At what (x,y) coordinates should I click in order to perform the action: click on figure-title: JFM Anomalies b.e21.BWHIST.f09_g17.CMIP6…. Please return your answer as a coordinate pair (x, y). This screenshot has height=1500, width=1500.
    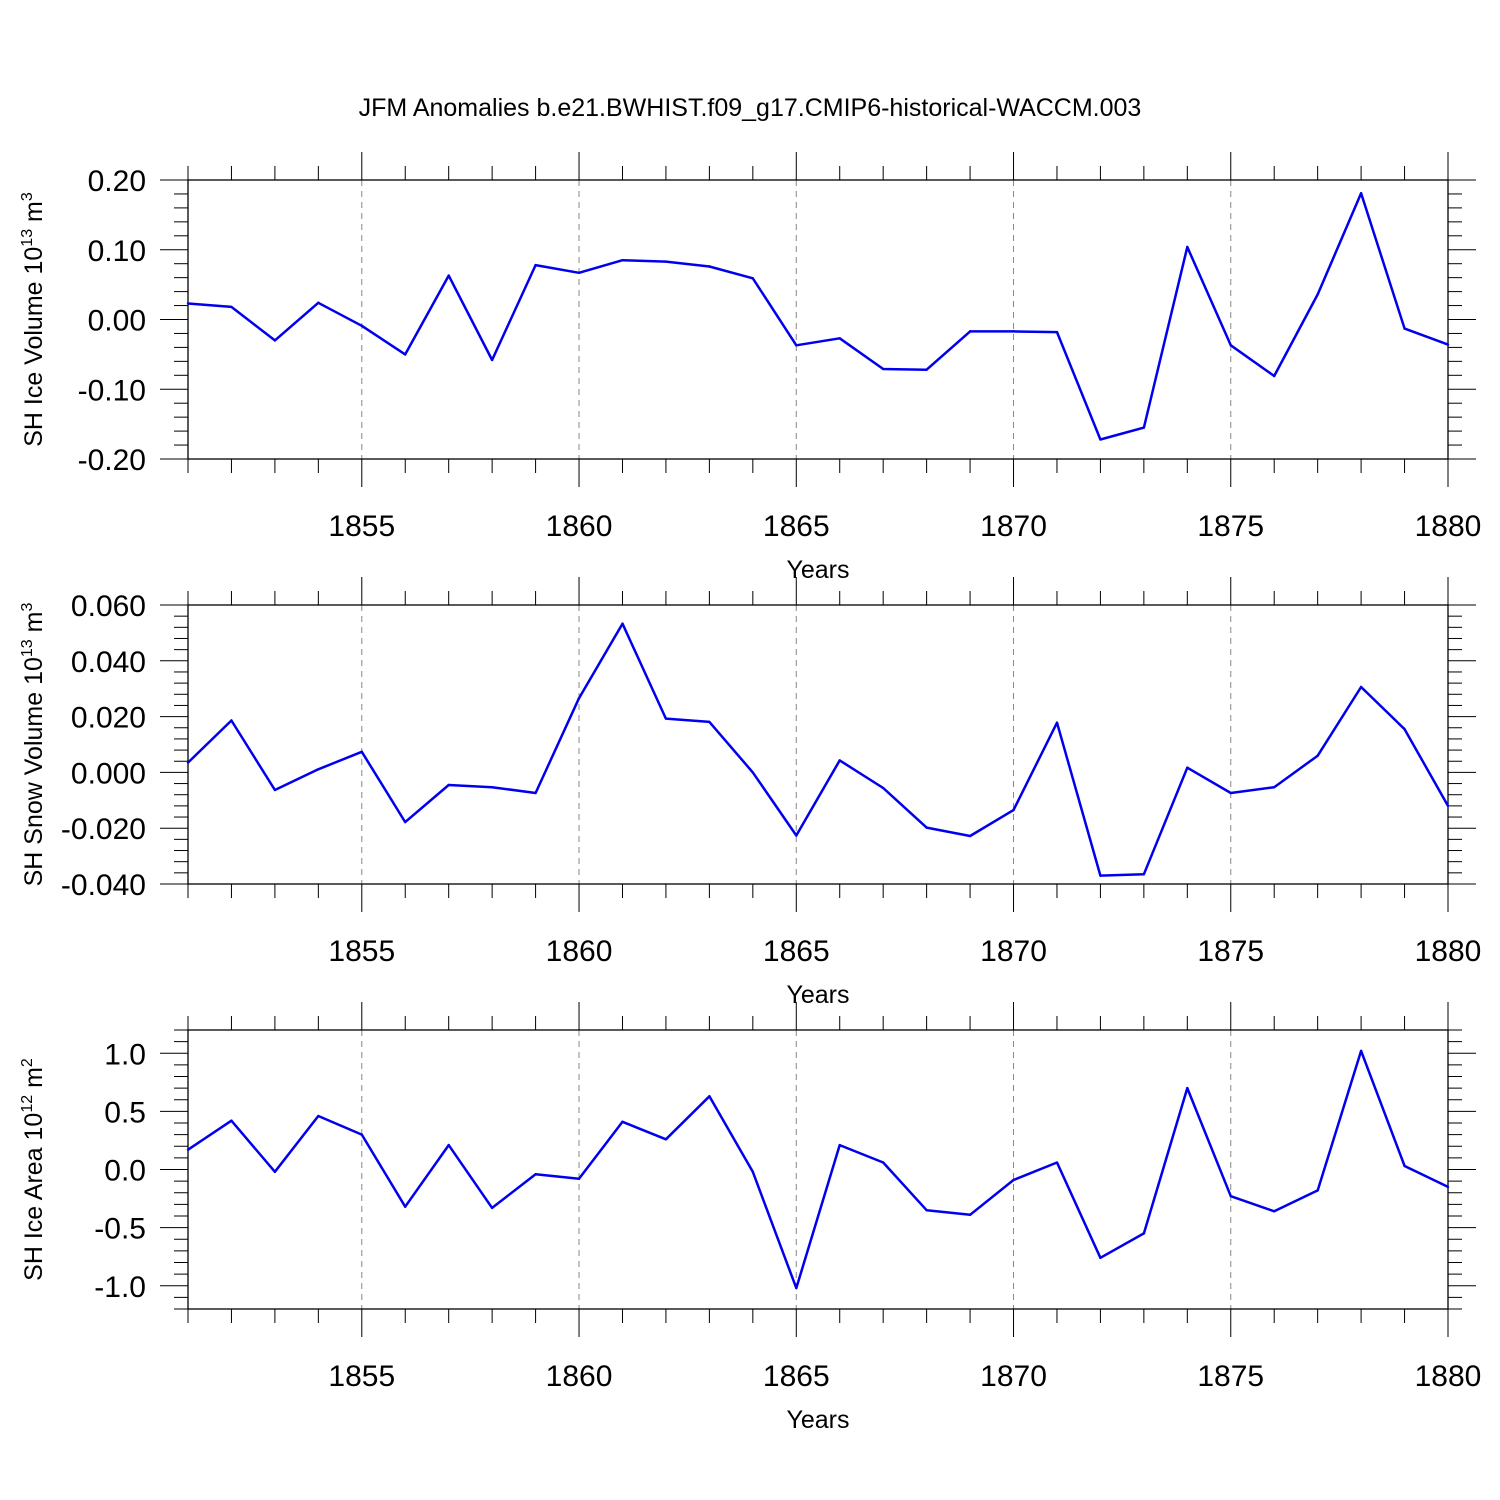
    Looking at the image, I should click on (750, 108).